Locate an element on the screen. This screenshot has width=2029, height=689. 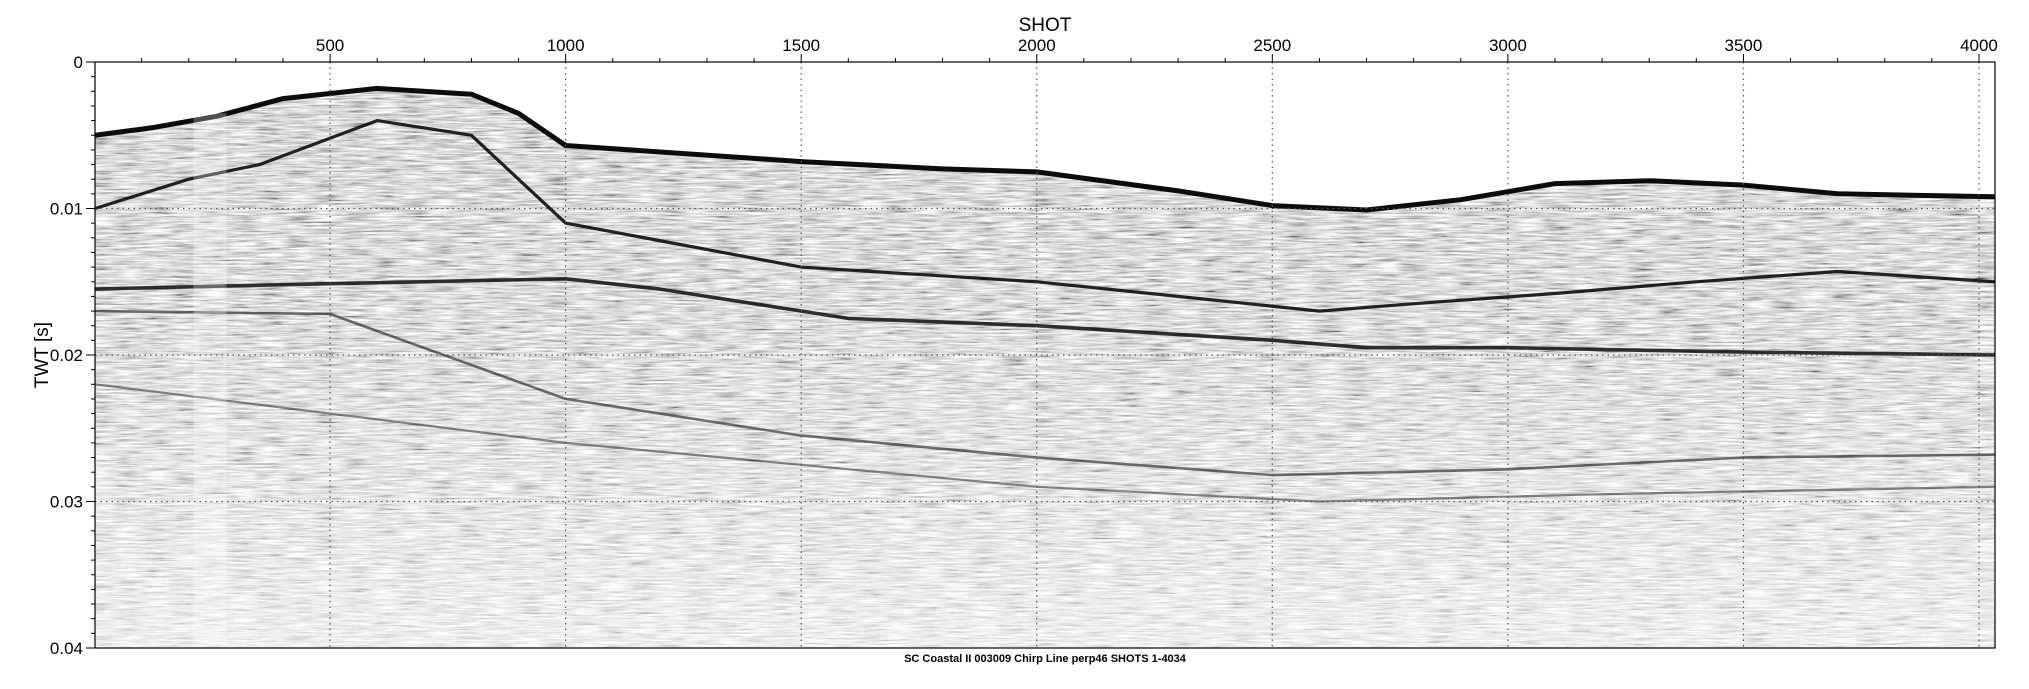
y-tick-label: 0 is located at coordinates (78, 62).